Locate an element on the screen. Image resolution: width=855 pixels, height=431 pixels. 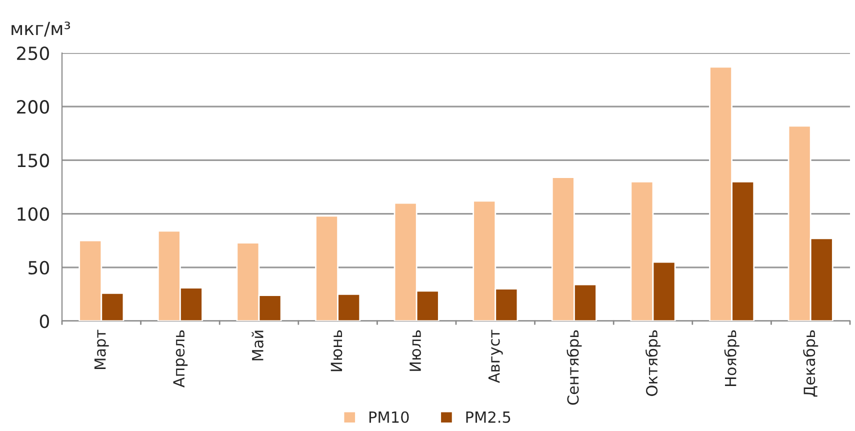
y-tick-label: 250 is located at coordinates (33, 53).